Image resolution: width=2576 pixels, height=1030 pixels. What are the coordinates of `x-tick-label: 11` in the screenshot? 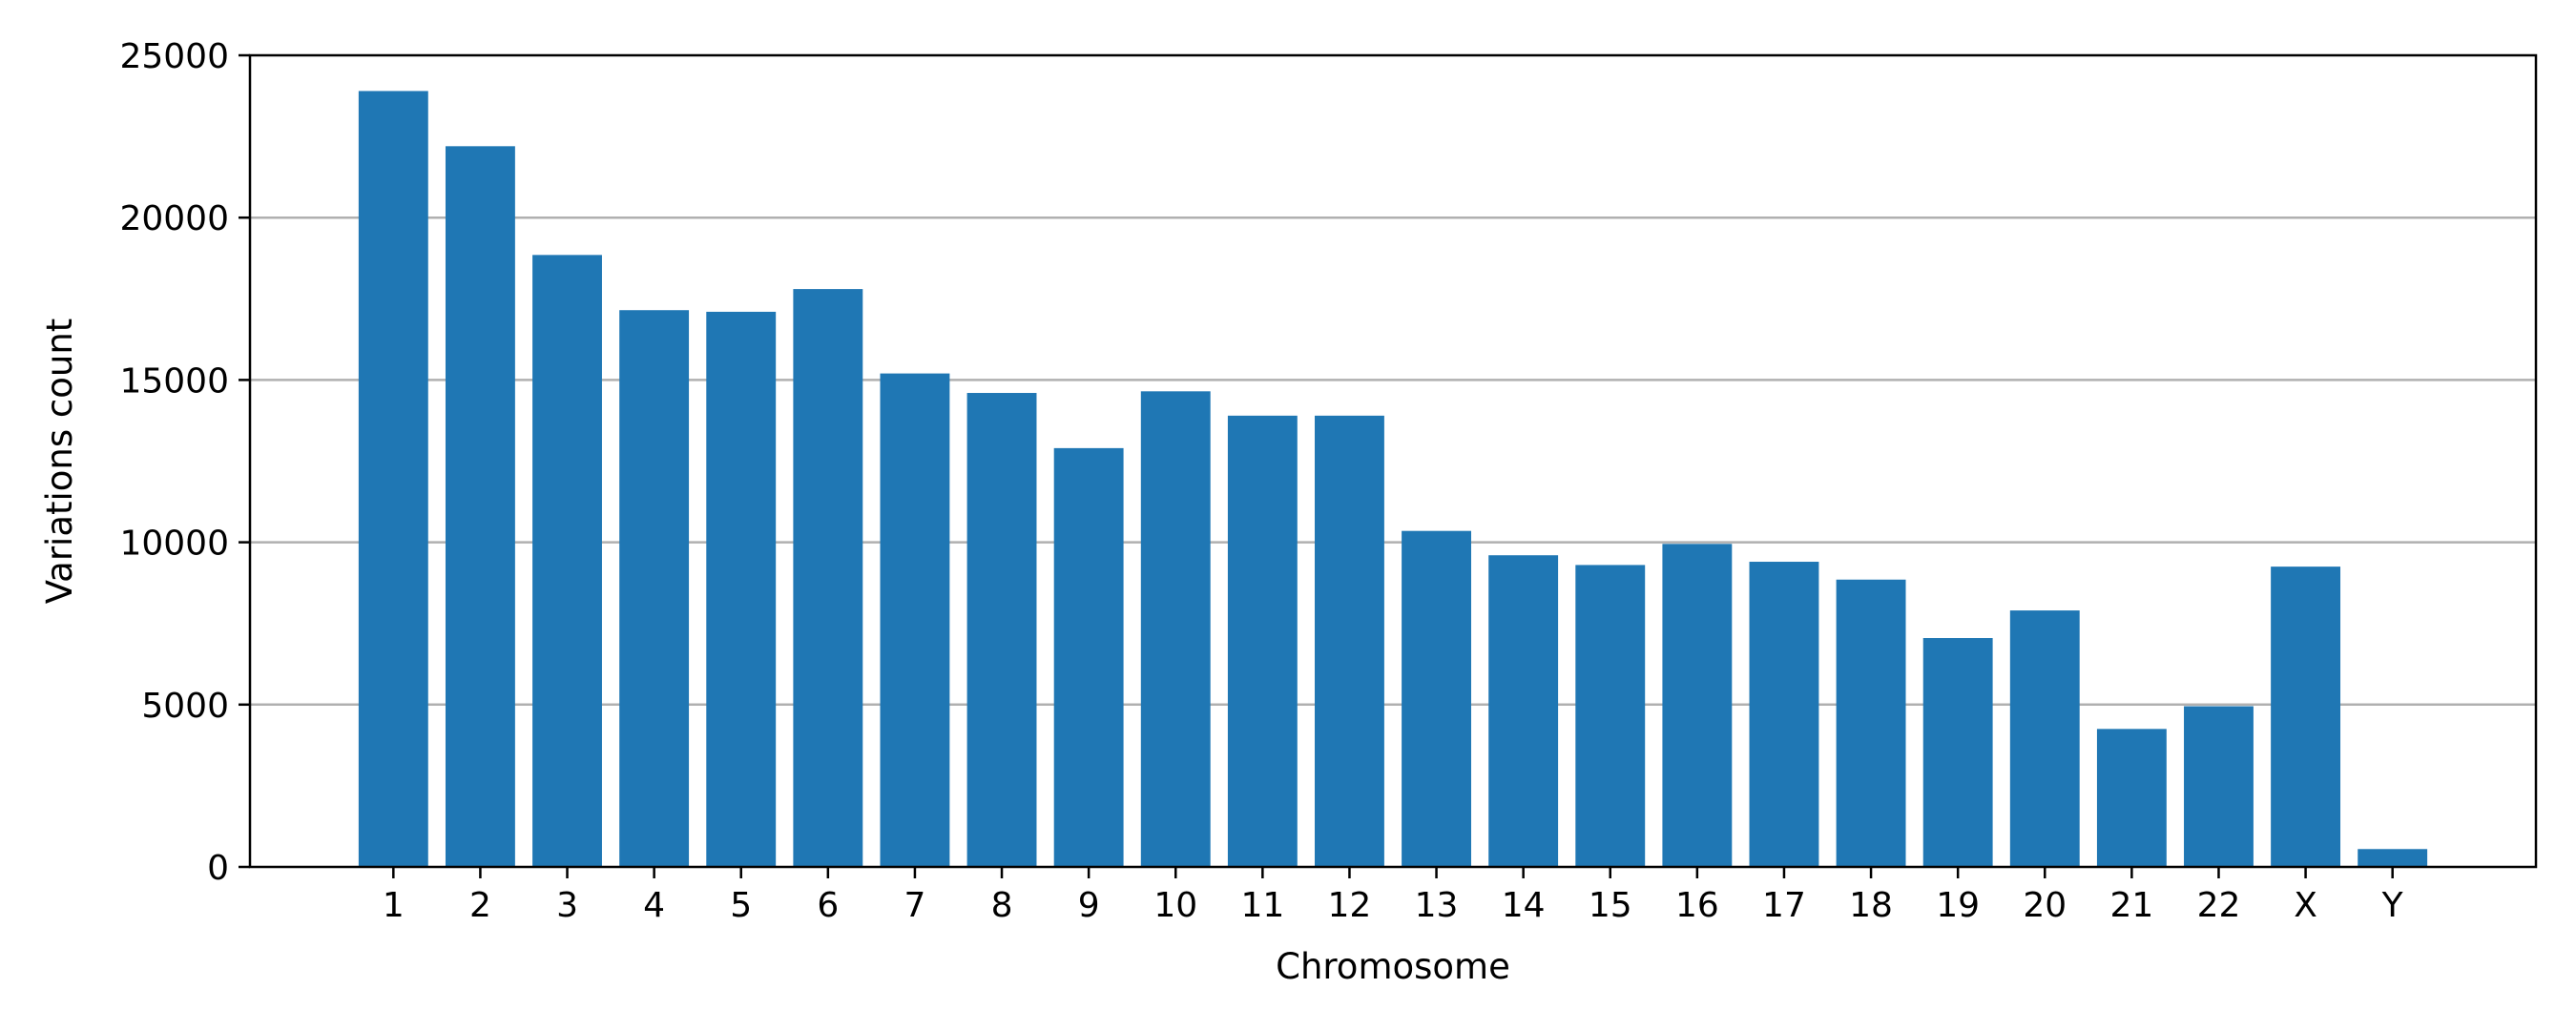 It's located at (1262, 905).